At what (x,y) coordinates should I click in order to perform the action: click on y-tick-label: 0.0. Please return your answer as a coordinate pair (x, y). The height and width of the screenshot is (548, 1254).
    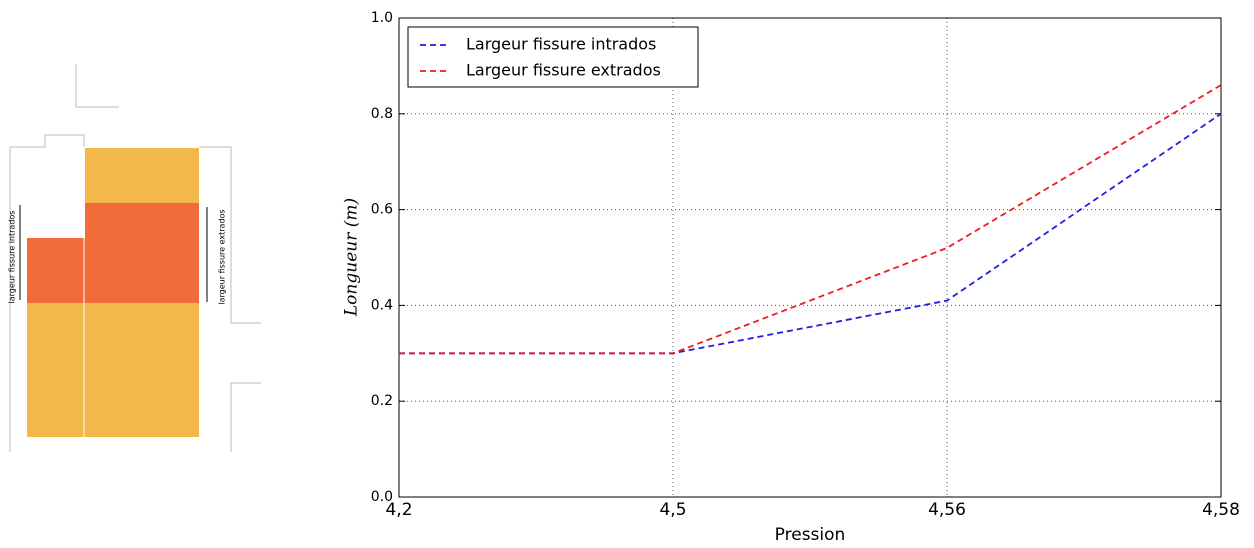
    Looking at the image, I should click on (382, 497).